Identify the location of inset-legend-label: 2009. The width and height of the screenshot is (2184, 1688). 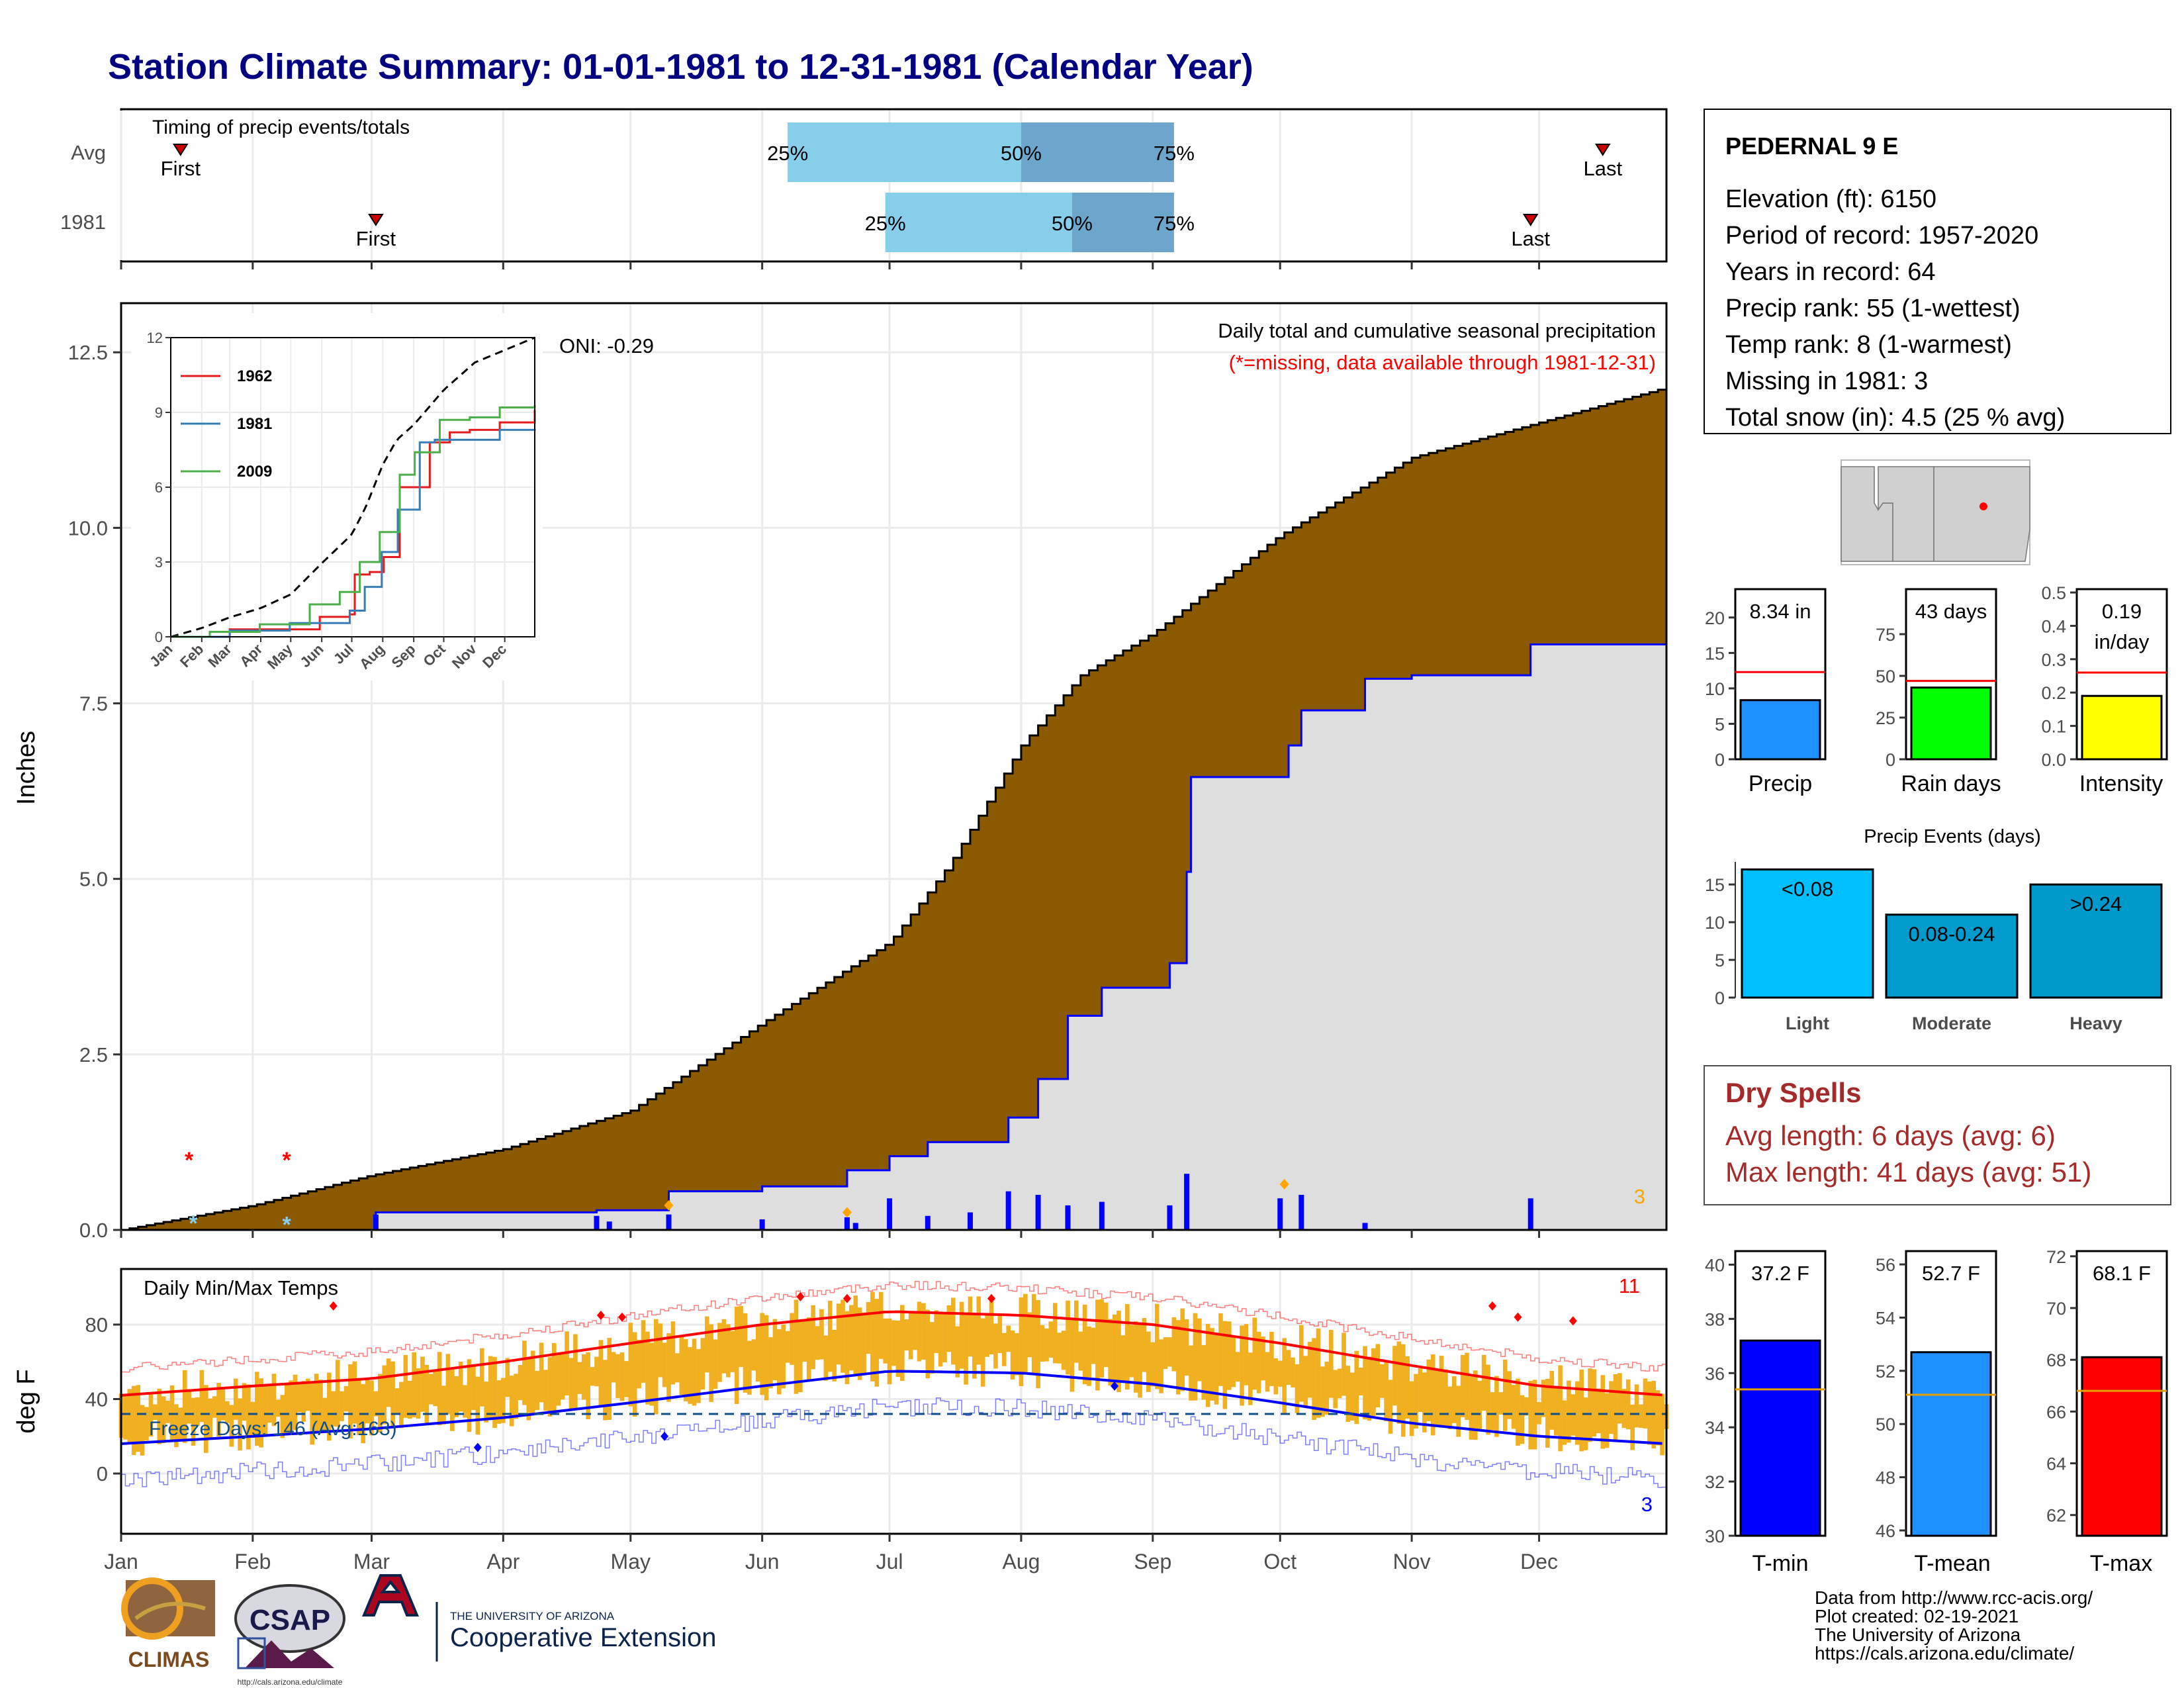
(255, 472).